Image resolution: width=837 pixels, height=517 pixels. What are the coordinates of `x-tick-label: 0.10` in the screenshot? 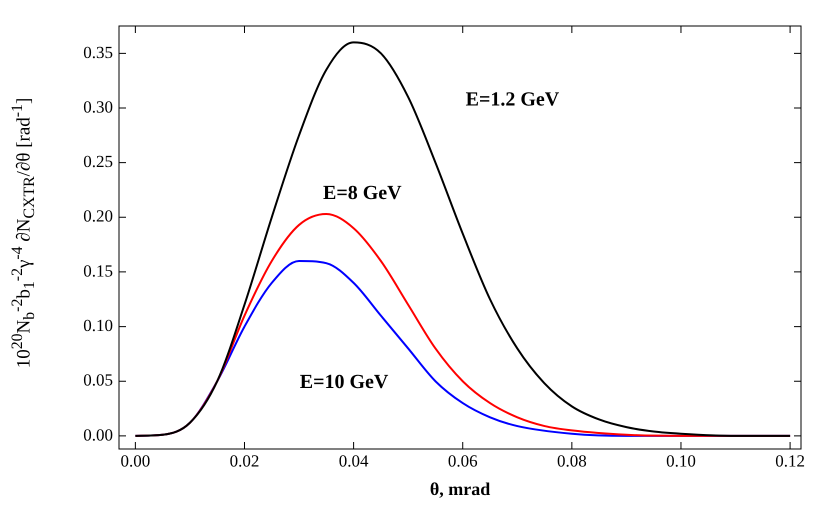 It's located at (681, 461).